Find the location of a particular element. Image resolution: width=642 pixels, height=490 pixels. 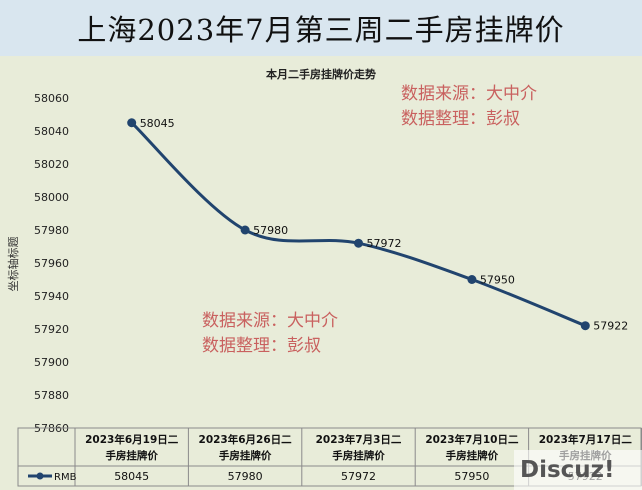

page-title: 上海2023年7月第三周二手房挂牌价 is located at coordinates (321, 30).